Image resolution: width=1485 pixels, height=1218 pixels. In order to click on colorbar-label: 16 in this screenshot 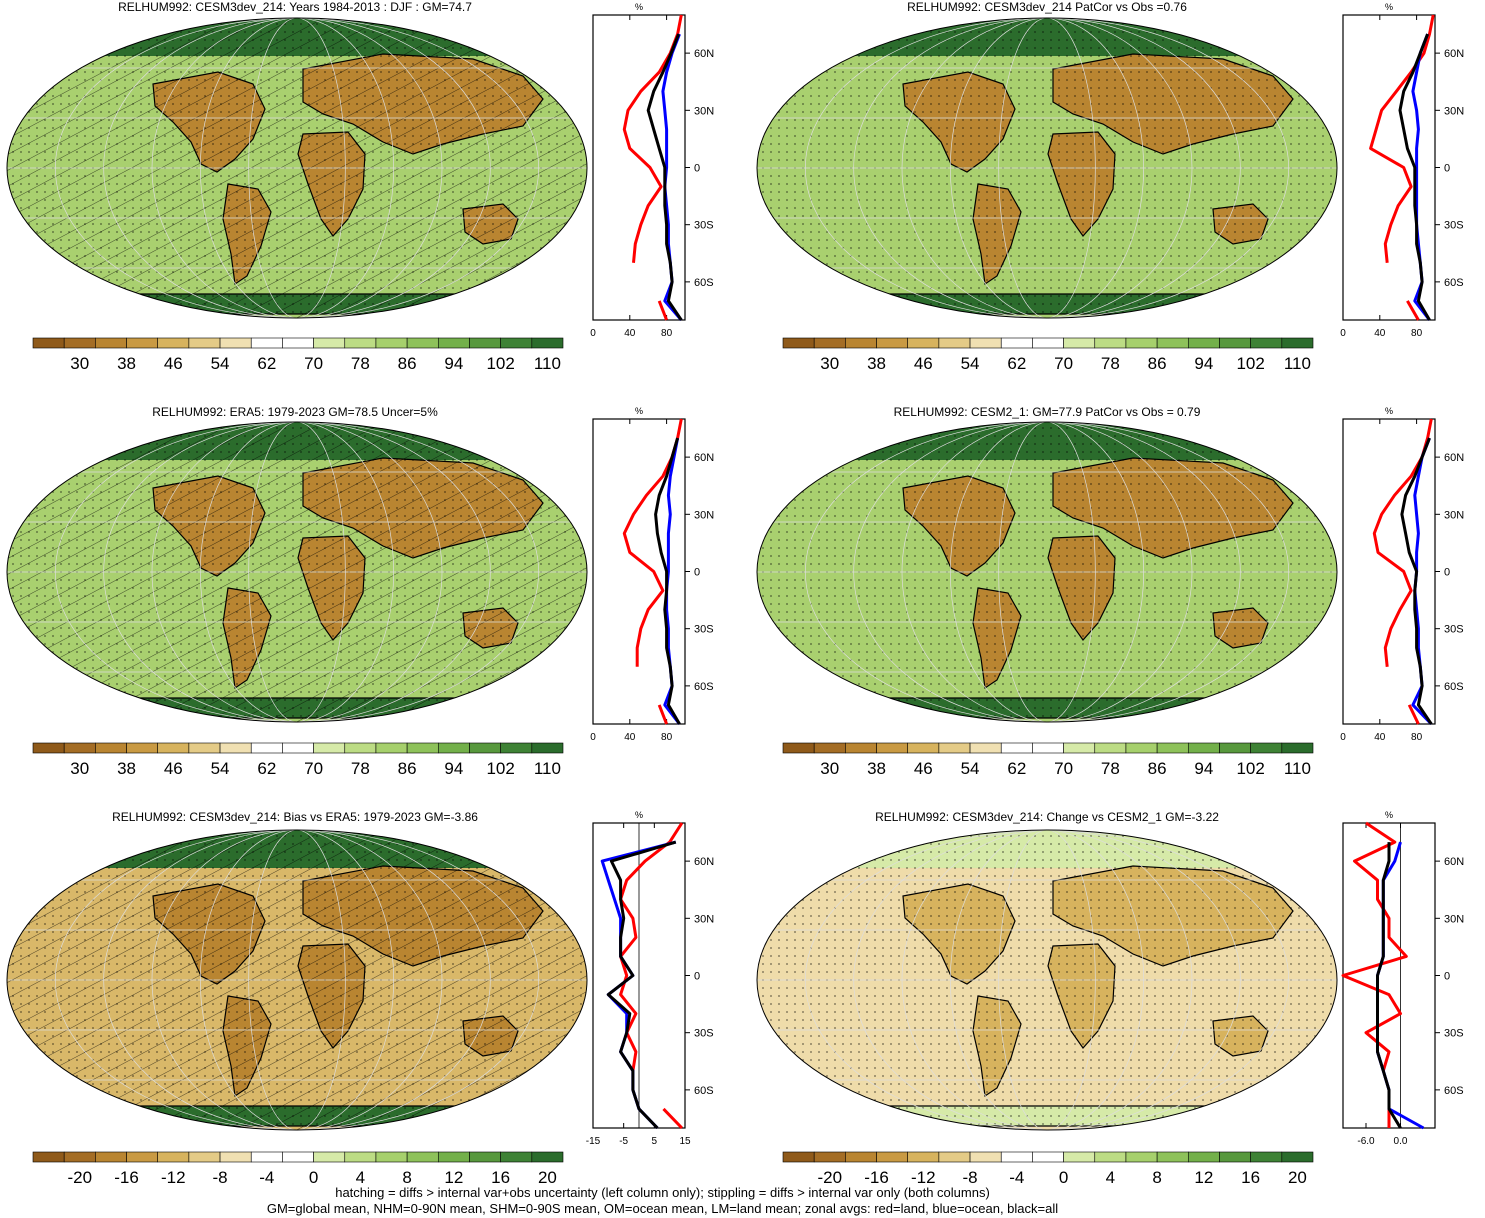, I will do `click(1250, 1177)`.